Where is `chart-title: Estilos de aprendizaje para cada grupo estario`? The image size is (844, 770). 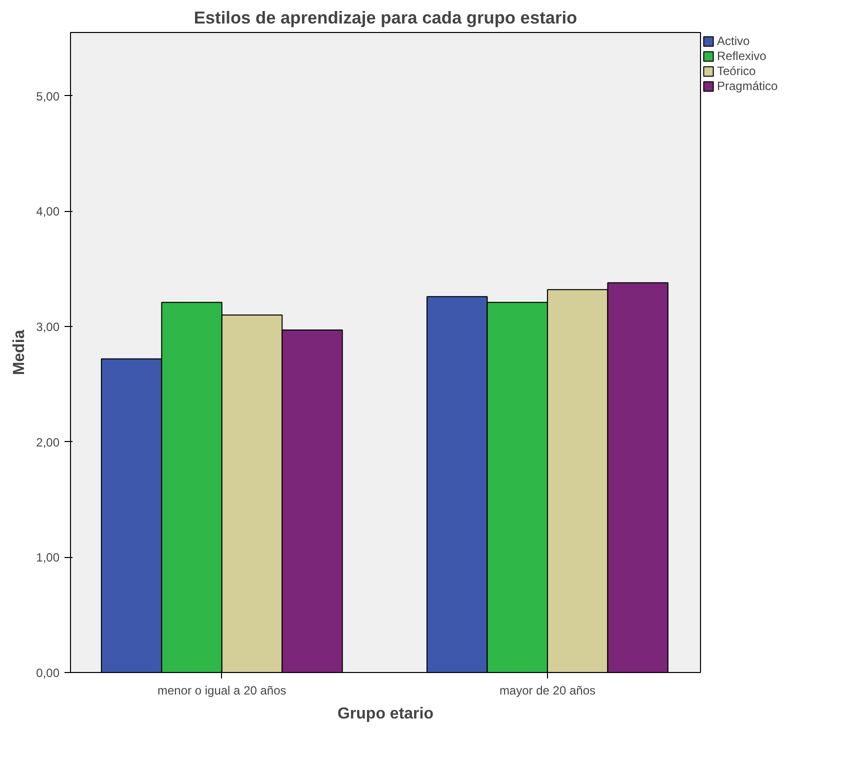 chart-title: Estilos de aprendizaje para cada grupo estario is located at coordinates (386, 18).